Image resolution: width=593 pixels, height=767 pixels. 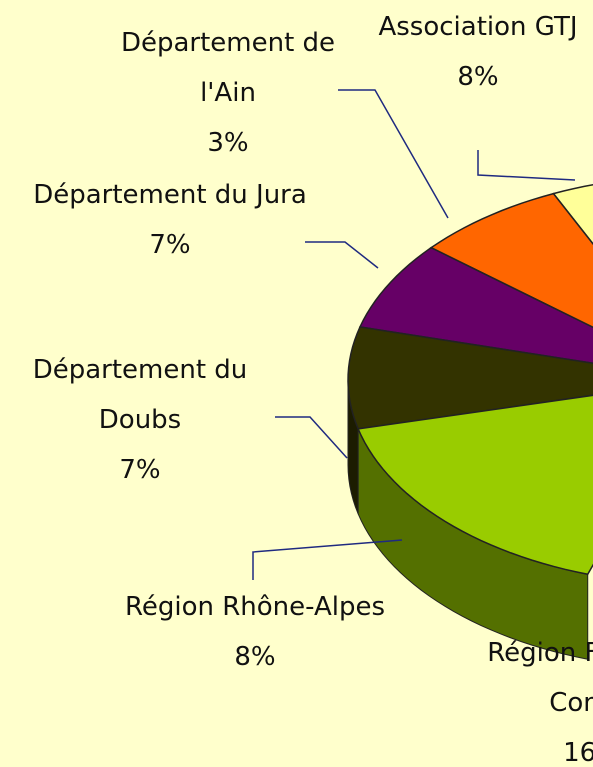 What do you see at coordinates (170, 220) in the screenshot?
I see `slice-label: Département du Jura 7%` at bounding box center [170, 220].